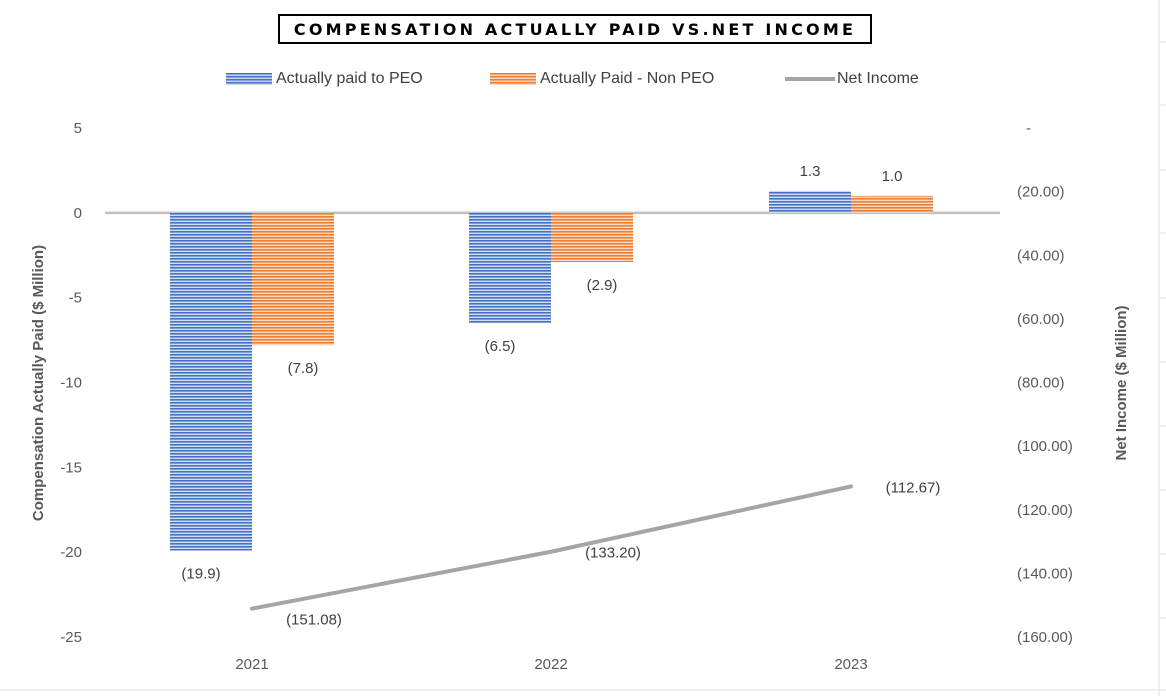  I want to click on data-label-net-income: (133.20), so click(613, 553).